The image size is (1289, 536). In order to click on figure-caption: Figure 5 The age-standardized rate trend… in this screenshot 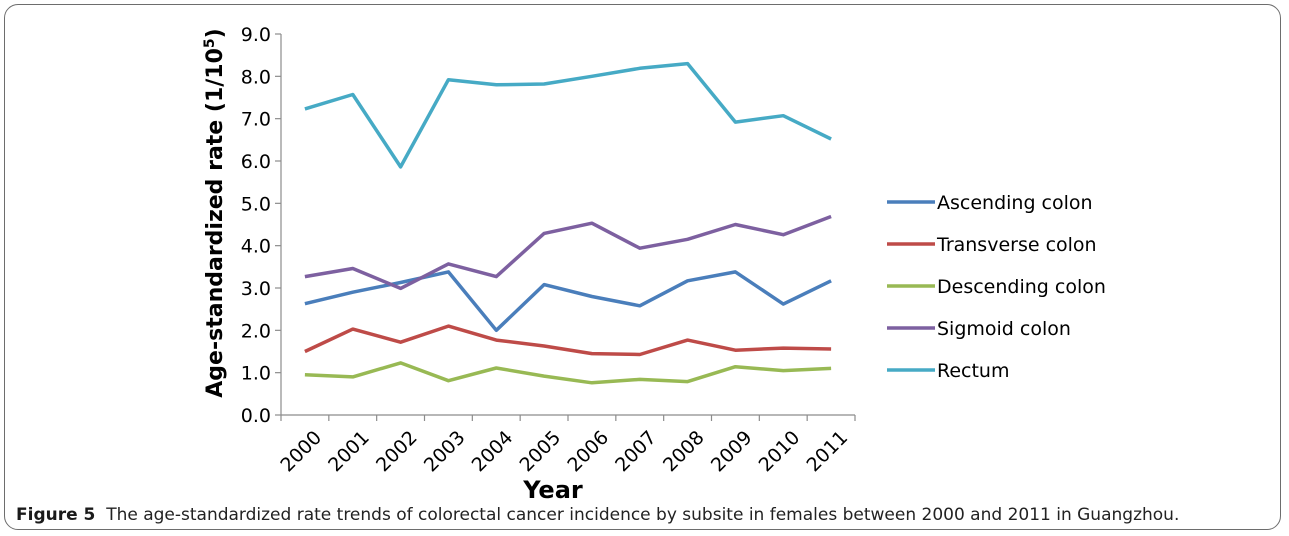, I will do `click(646, 515)`.